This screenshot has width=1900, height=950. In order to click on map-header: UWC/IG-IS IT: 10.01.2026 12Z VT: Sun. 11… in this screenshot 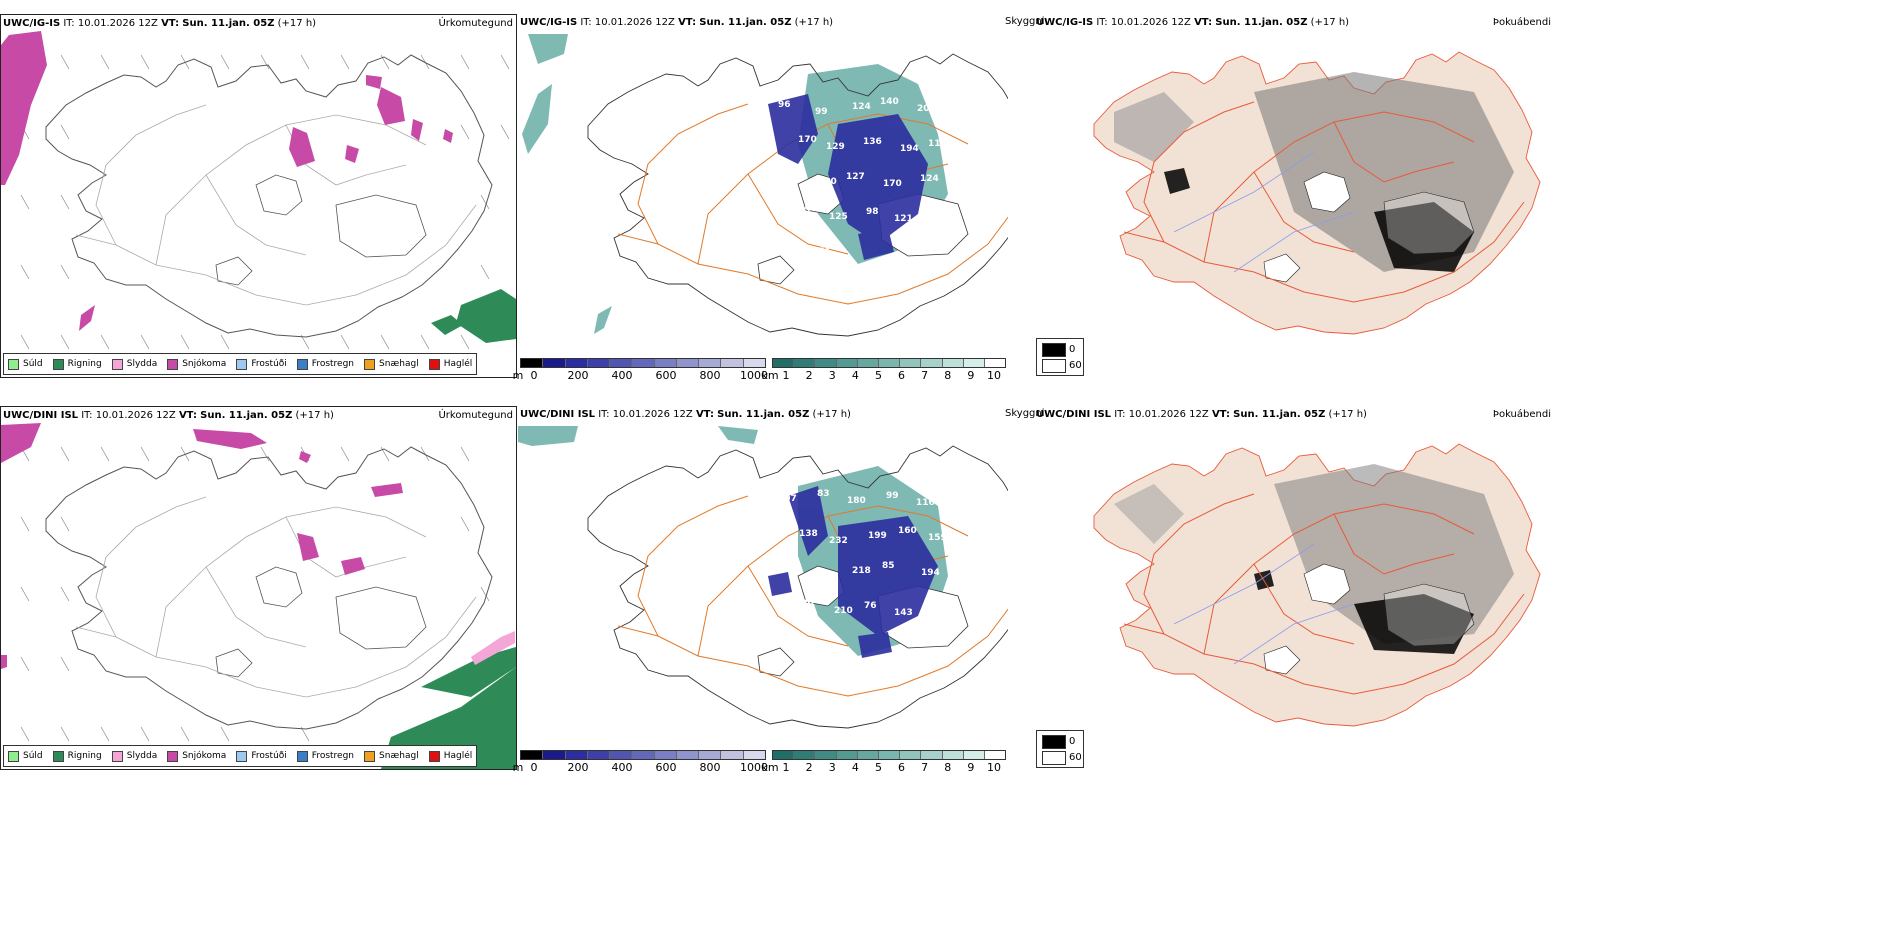, I will do `click(160, 23)`.